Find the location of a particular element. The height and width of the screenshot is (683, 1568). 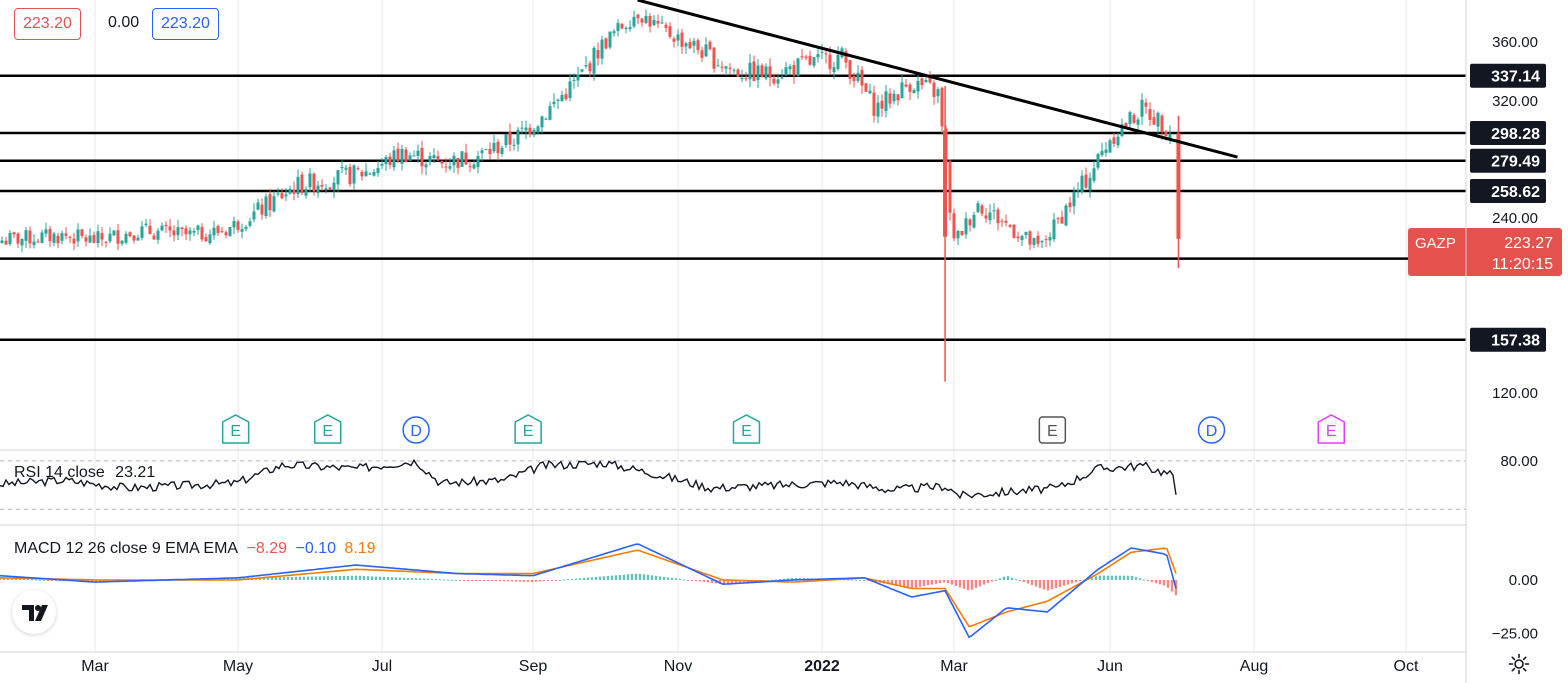

event-letter: D is located at coordinates (416, 431).